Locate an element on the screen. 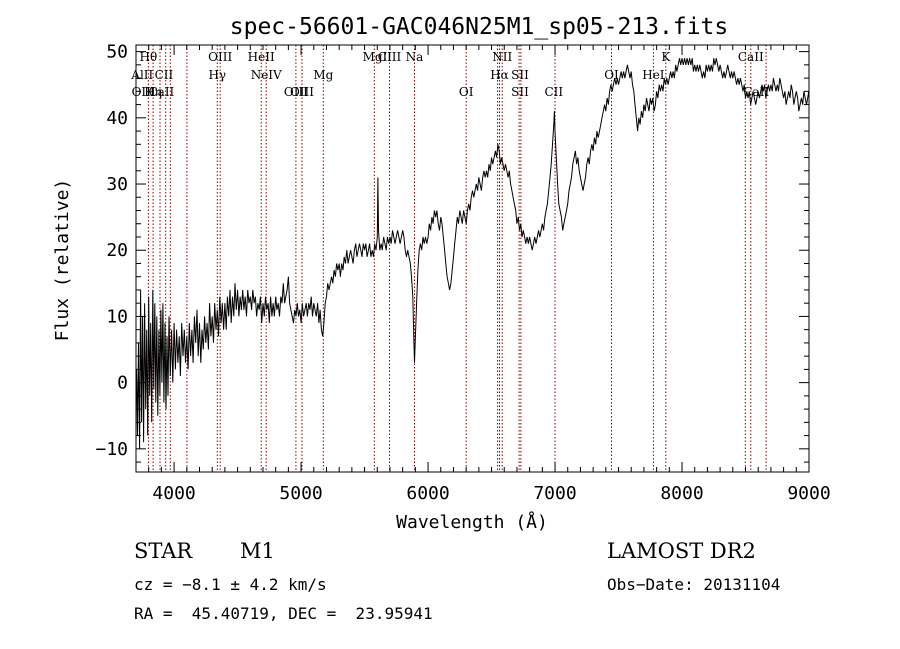  x-tick-label-5: 9000 is located at coordinates (808, 493).